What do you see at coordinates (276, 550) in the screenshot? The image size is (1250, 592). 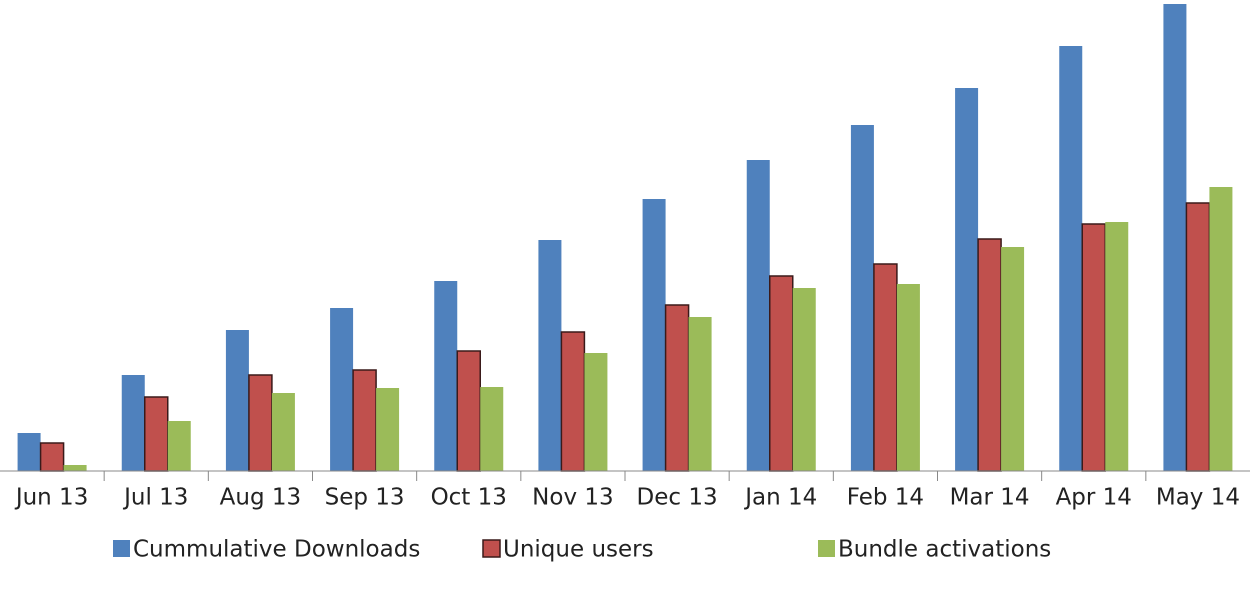 I see `legend-label: Cummulative Downloads` at bounding box center [276, 550].